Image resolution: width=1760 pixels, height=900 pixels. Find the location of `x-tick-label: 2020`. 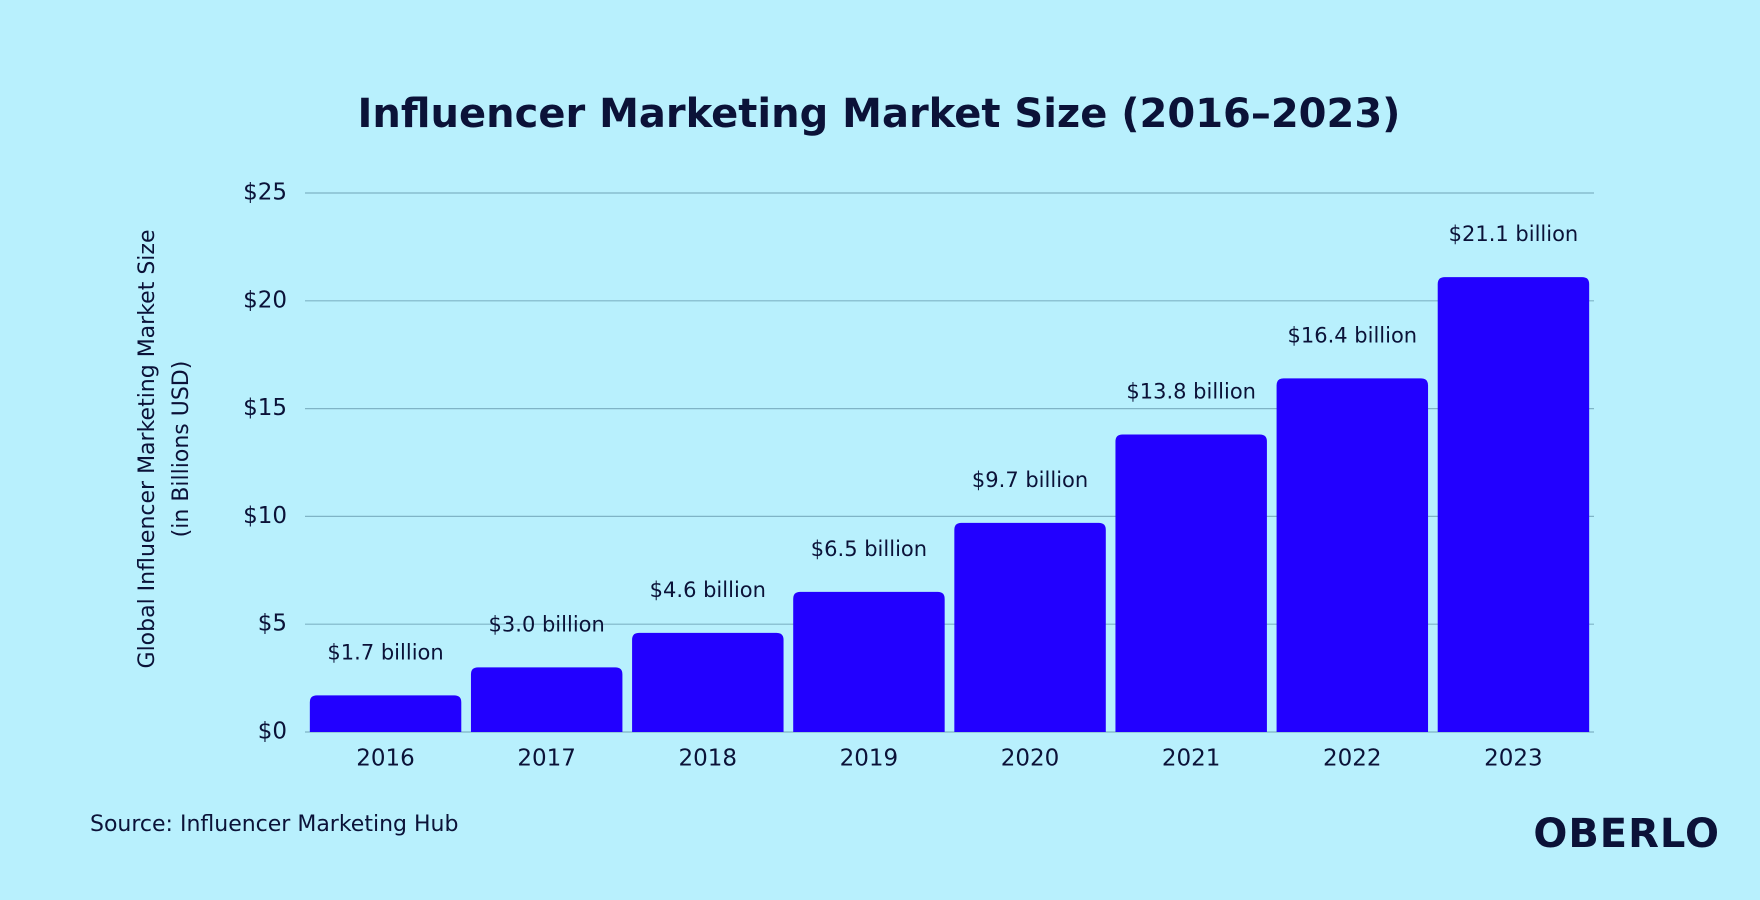

x-tick-label: 2020 is located at coordinates (1030, 759).